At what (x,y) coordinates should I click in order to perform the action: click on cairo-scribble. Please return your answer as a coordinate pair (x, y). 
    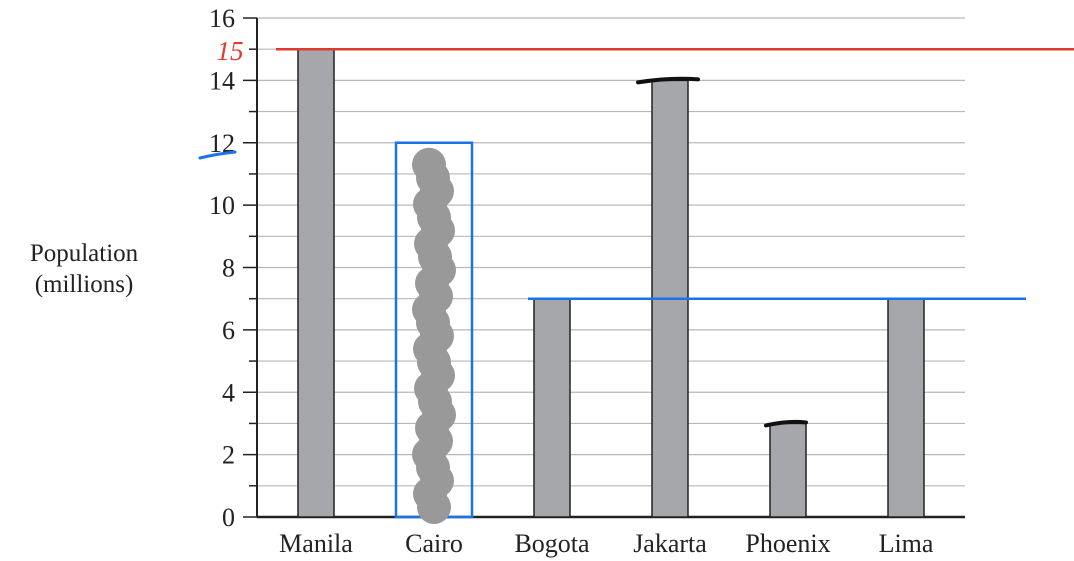
    Looking at the image, I should click on (434, 335).